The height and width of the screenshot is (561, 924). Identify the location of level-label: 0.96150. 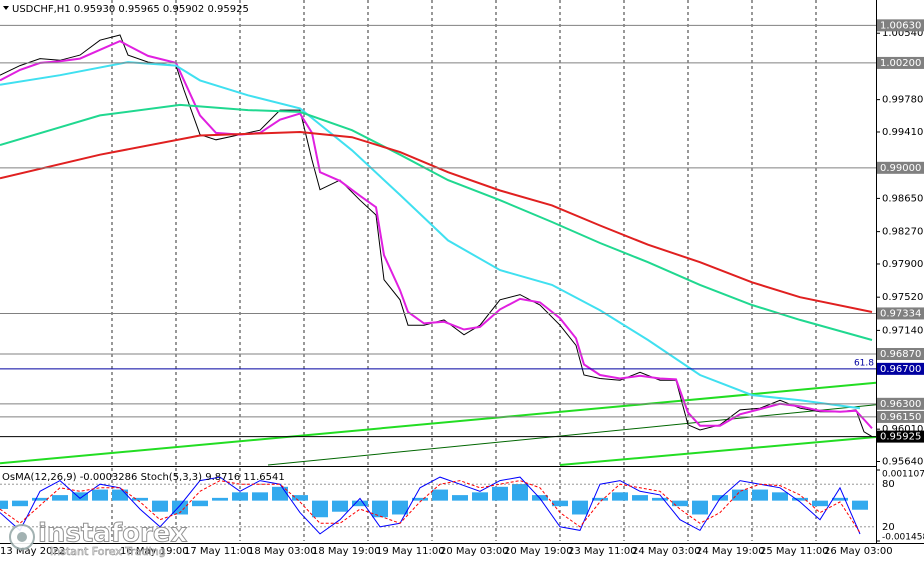
(900, 417).